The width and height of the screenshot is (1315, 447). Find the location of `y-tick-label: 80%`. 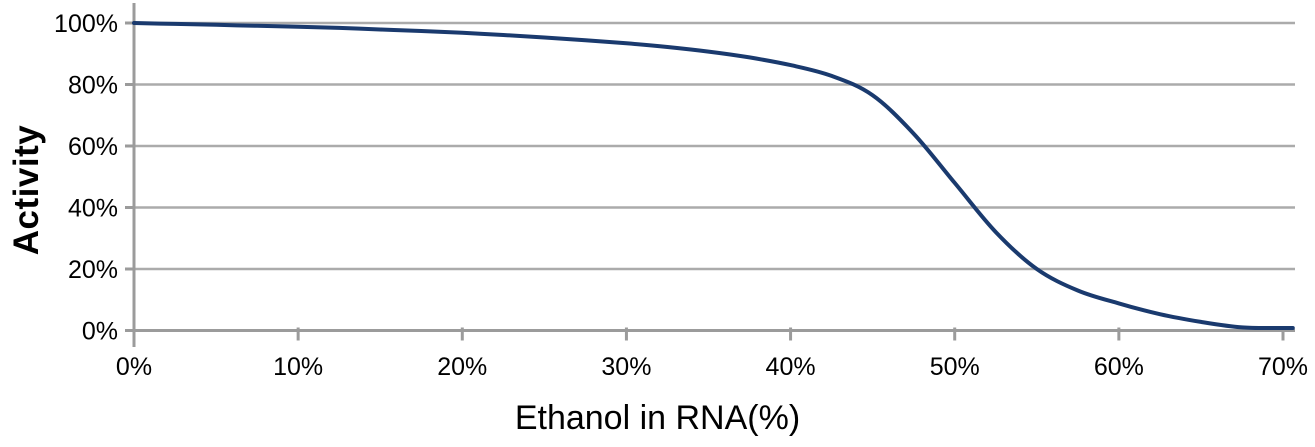

y-tick-label: 80% is located at coordinates (93, 86).